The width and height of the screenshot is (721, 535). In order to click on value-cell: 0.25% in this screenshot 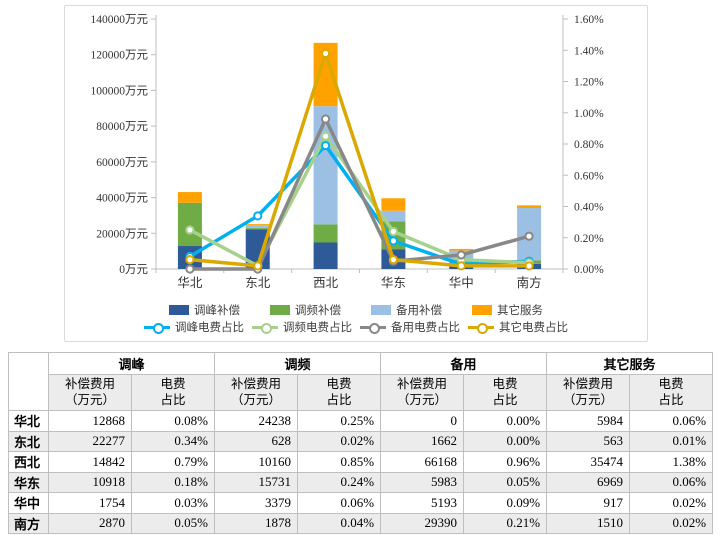, I will do `click(339, 421)`.